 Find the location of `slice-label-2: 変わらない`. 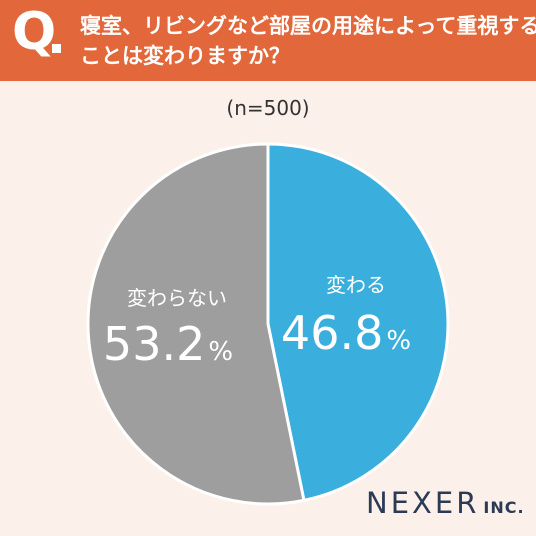

slice-label-2: 変わらない is located at coordinates (177, 298).